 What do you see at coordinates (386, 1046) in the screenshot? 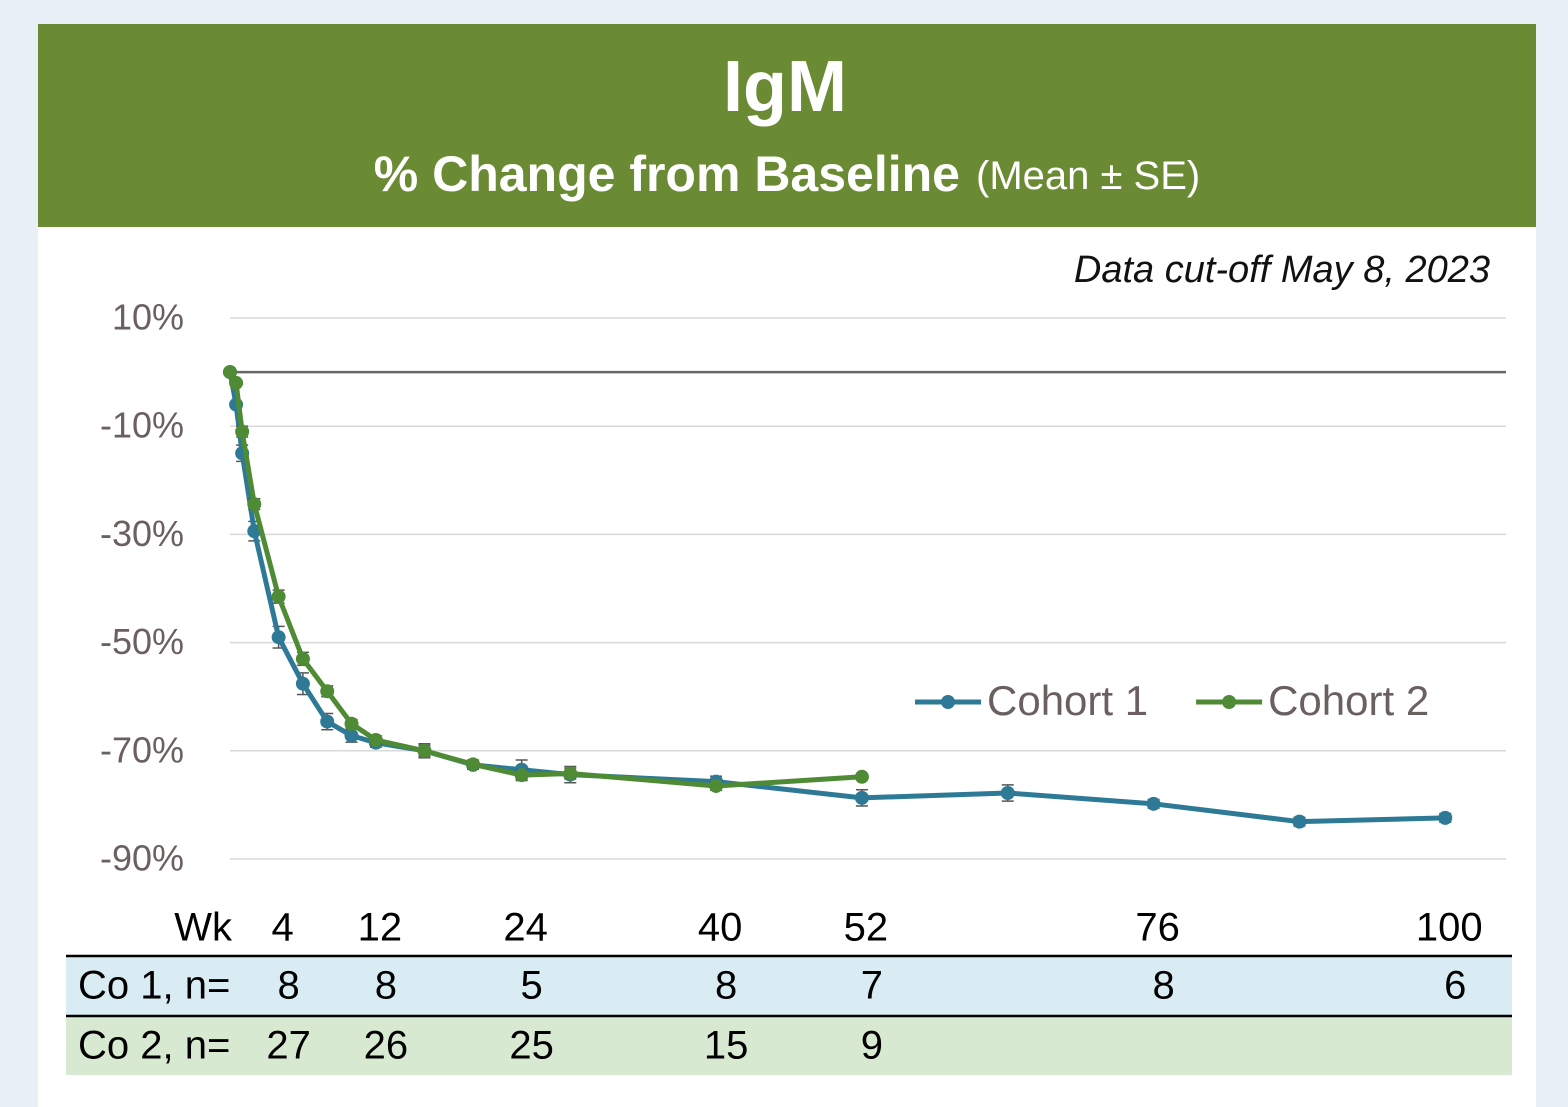
I see `n-count: 26` at bounding box center [386, 1046].